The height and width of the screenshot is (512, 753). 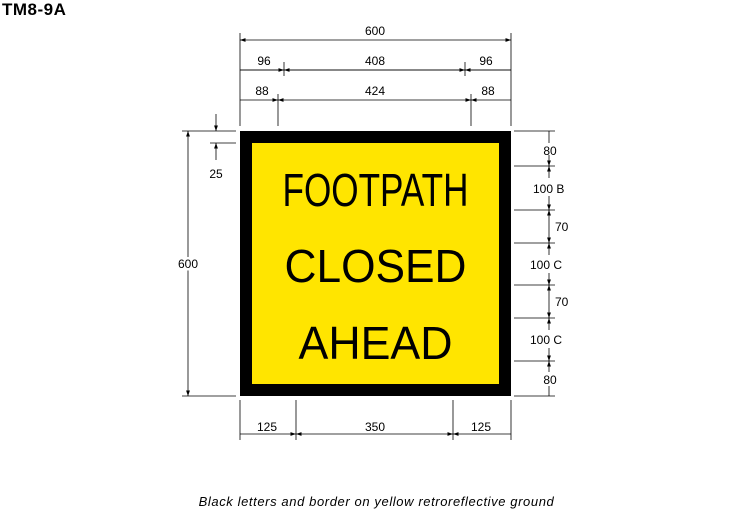 I want to click on dim-overall-height, so click(x=209, y=263).